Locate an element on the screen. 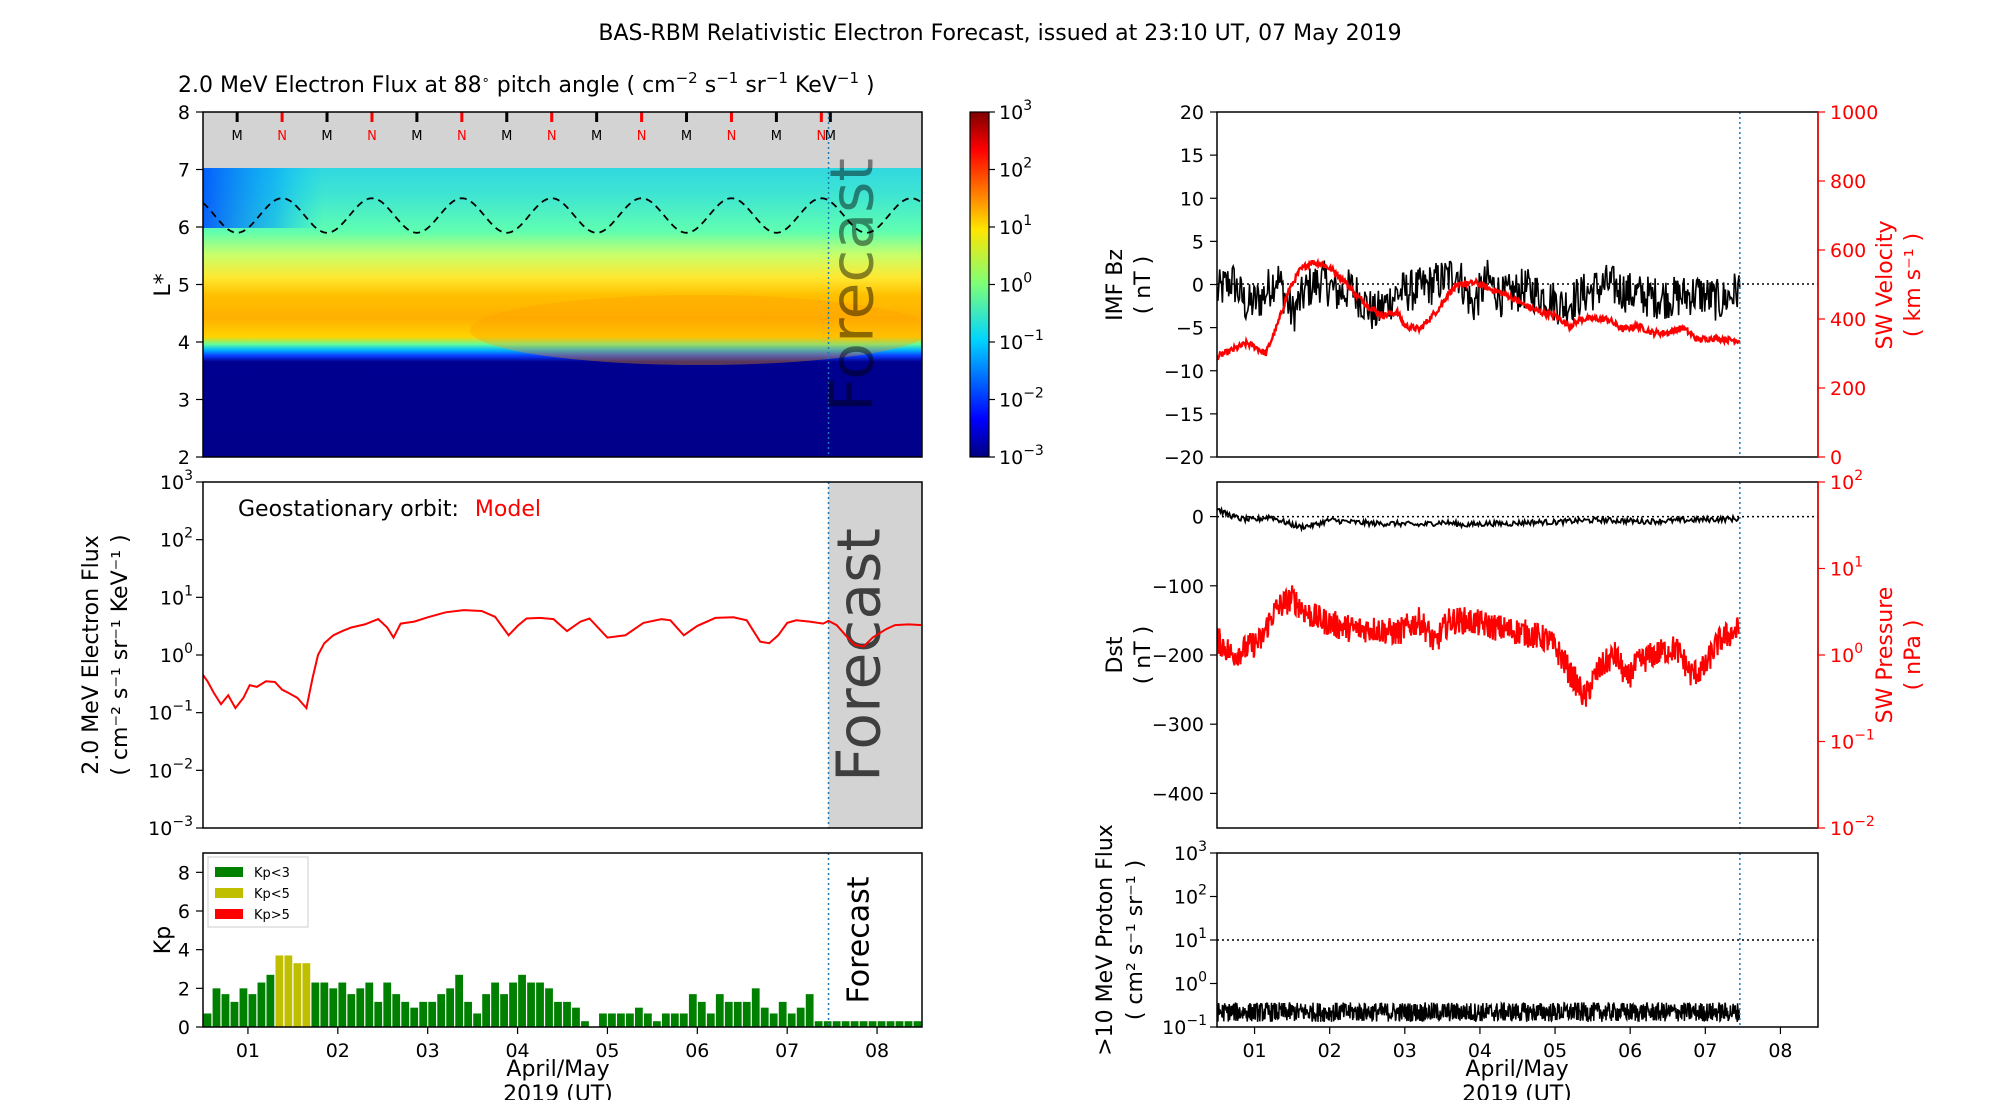 The image size is (2000, 1100). colorbar-gradient is located at coordinates (979, 284).